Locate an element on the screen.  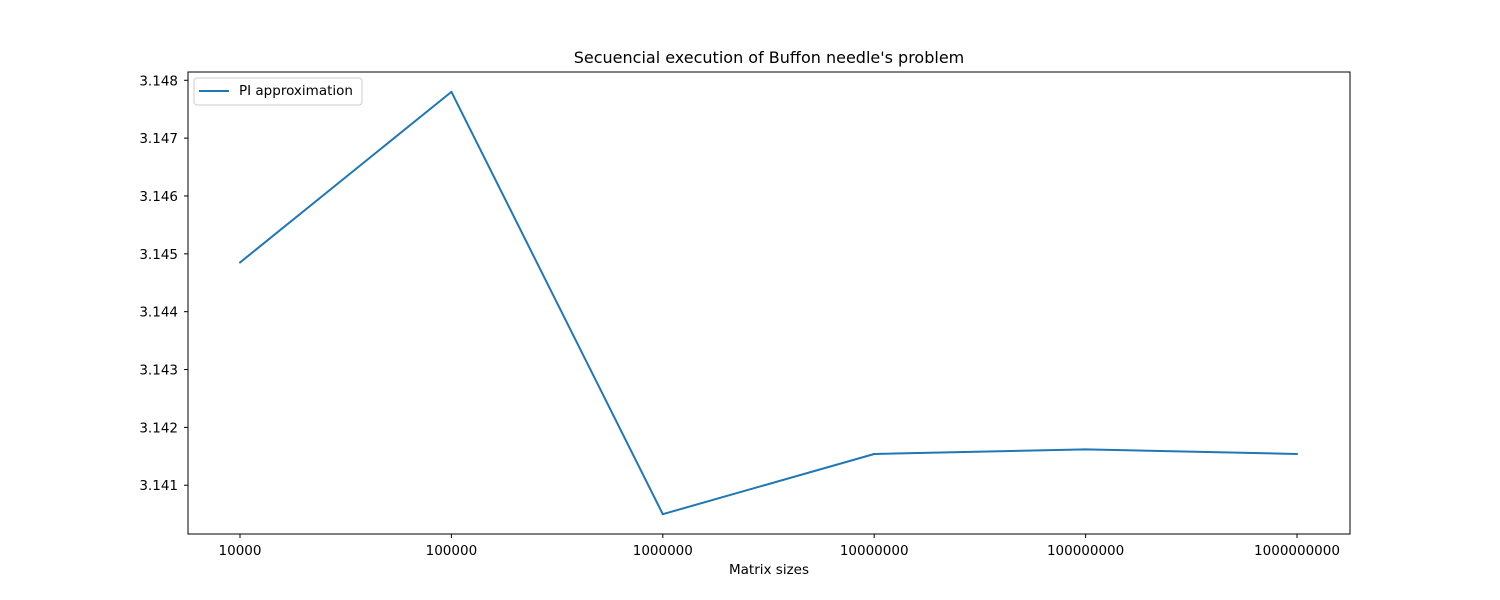
legend: PI approximation is located at coordinates (278, 91).